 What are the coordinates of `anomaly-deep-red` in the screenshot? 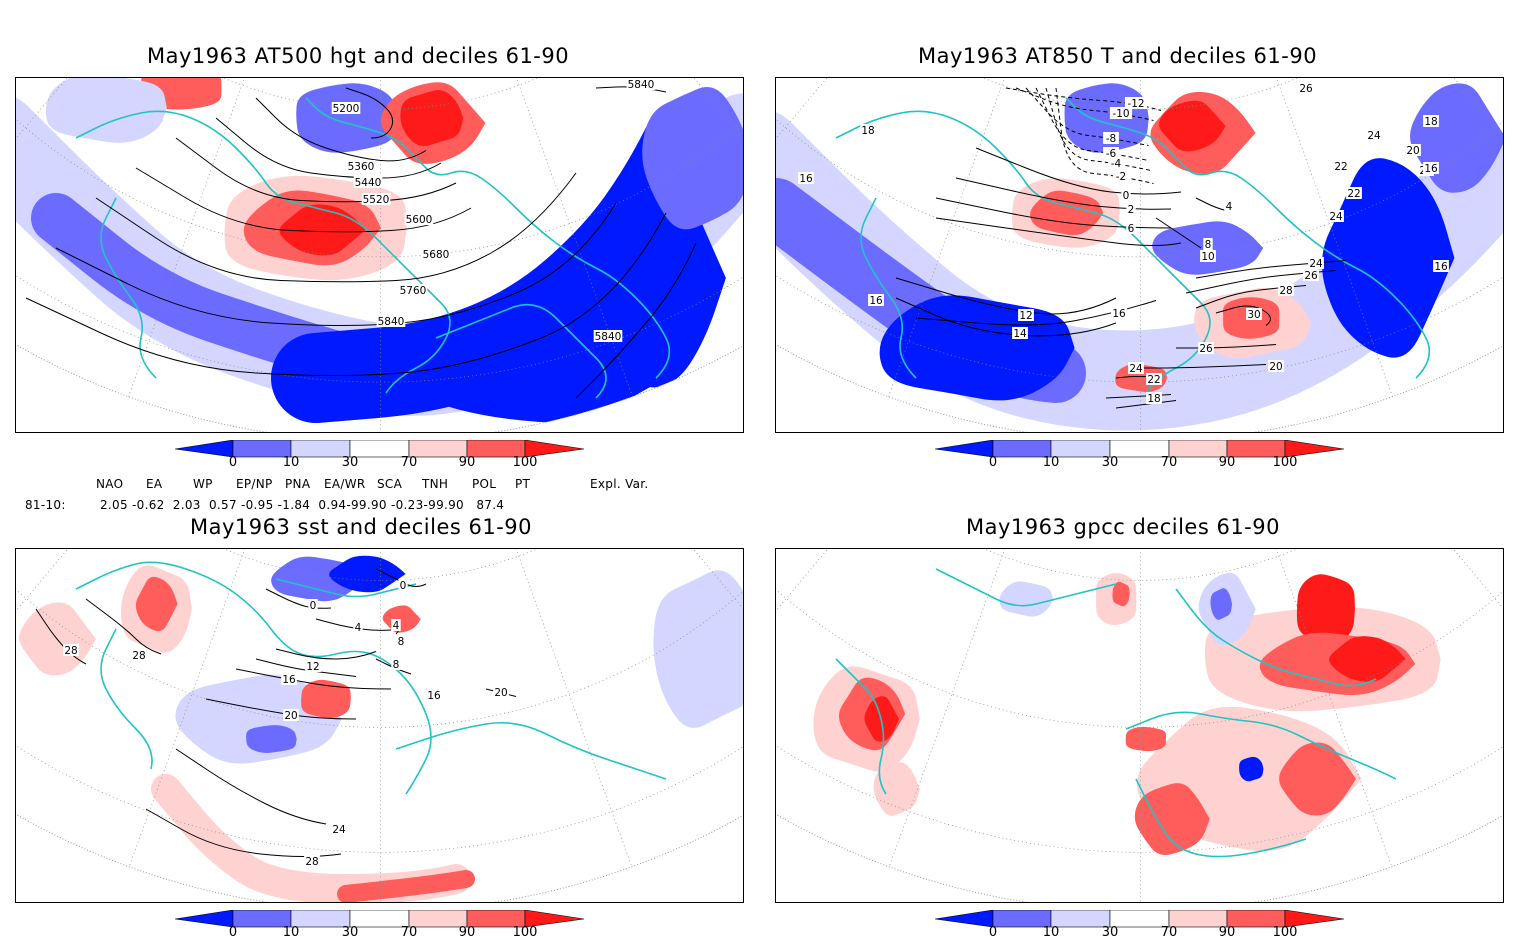 It's located at (1367, 659).